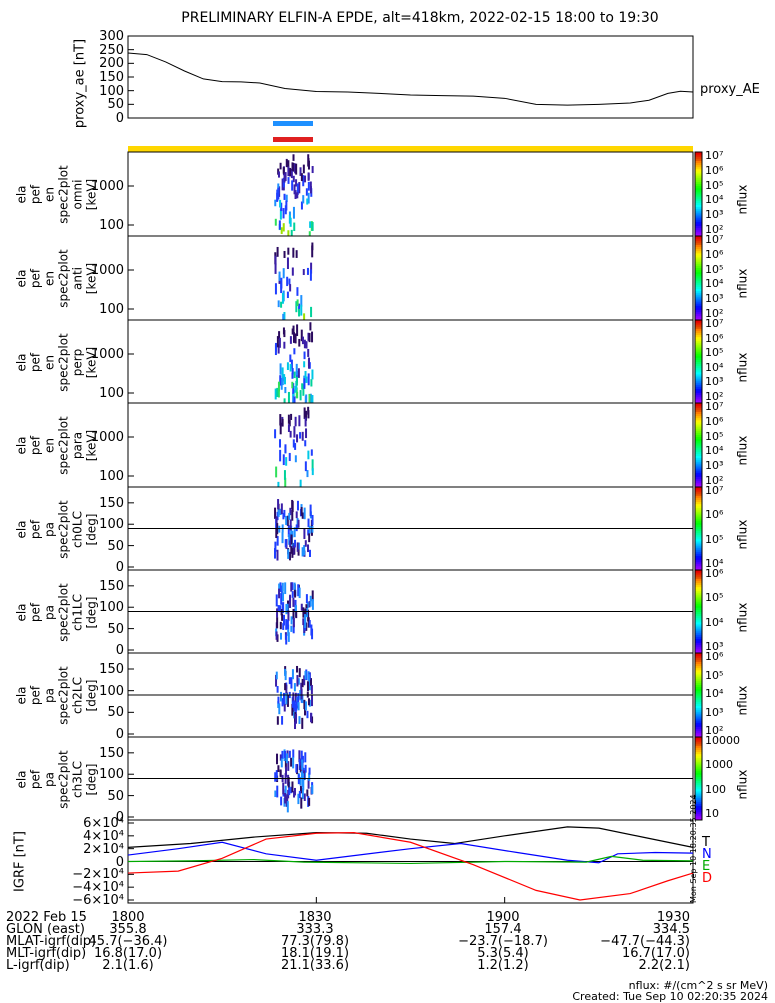 This screenshot has height=1003, width=775. I want to click on ylabel-line: pef, so click(35, 278).